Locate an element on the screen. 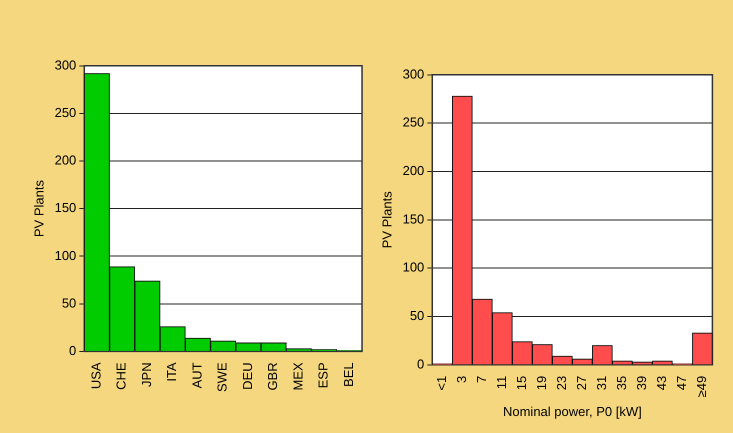 The height and width of the screenshot is (433, 733). x-tick-label: 39 is located at coordinates (641, 383).